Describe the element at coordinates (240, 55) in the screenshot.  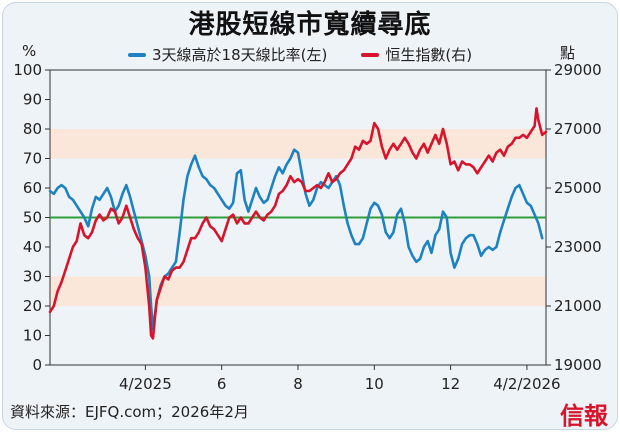
I see `legend-label-breadth: 3天線高於18天線比率(左)` at that location.